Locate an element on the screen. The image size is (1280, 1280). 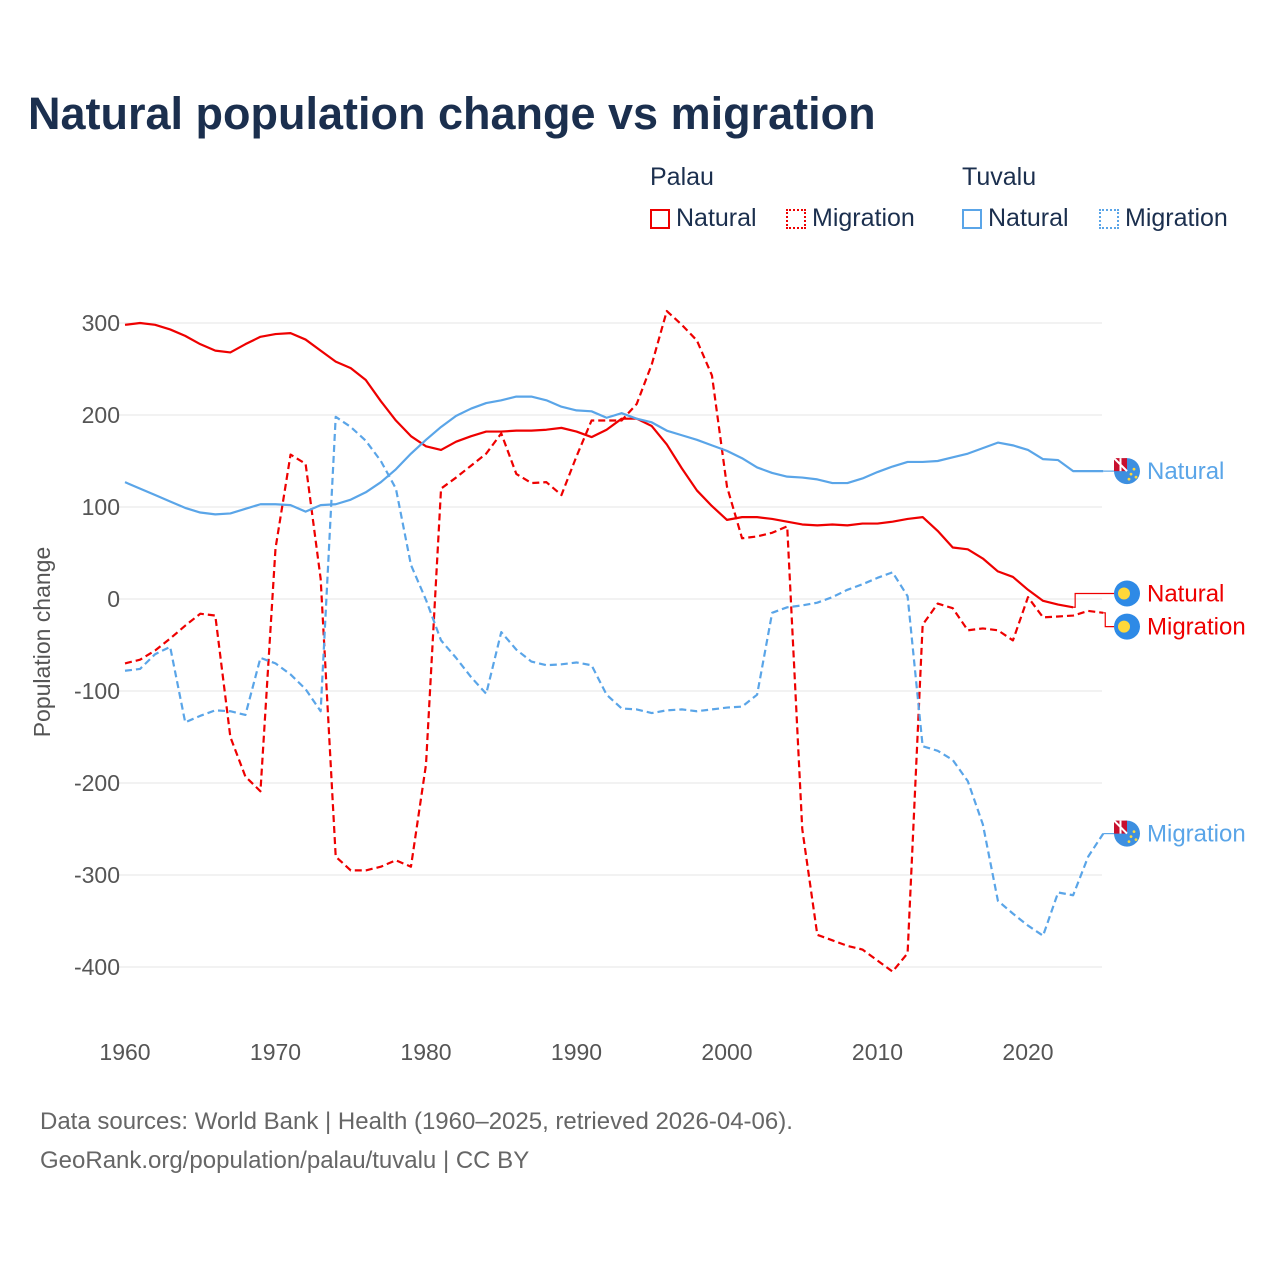
y-tick-label: 200 is located at coordinates (101, 415).